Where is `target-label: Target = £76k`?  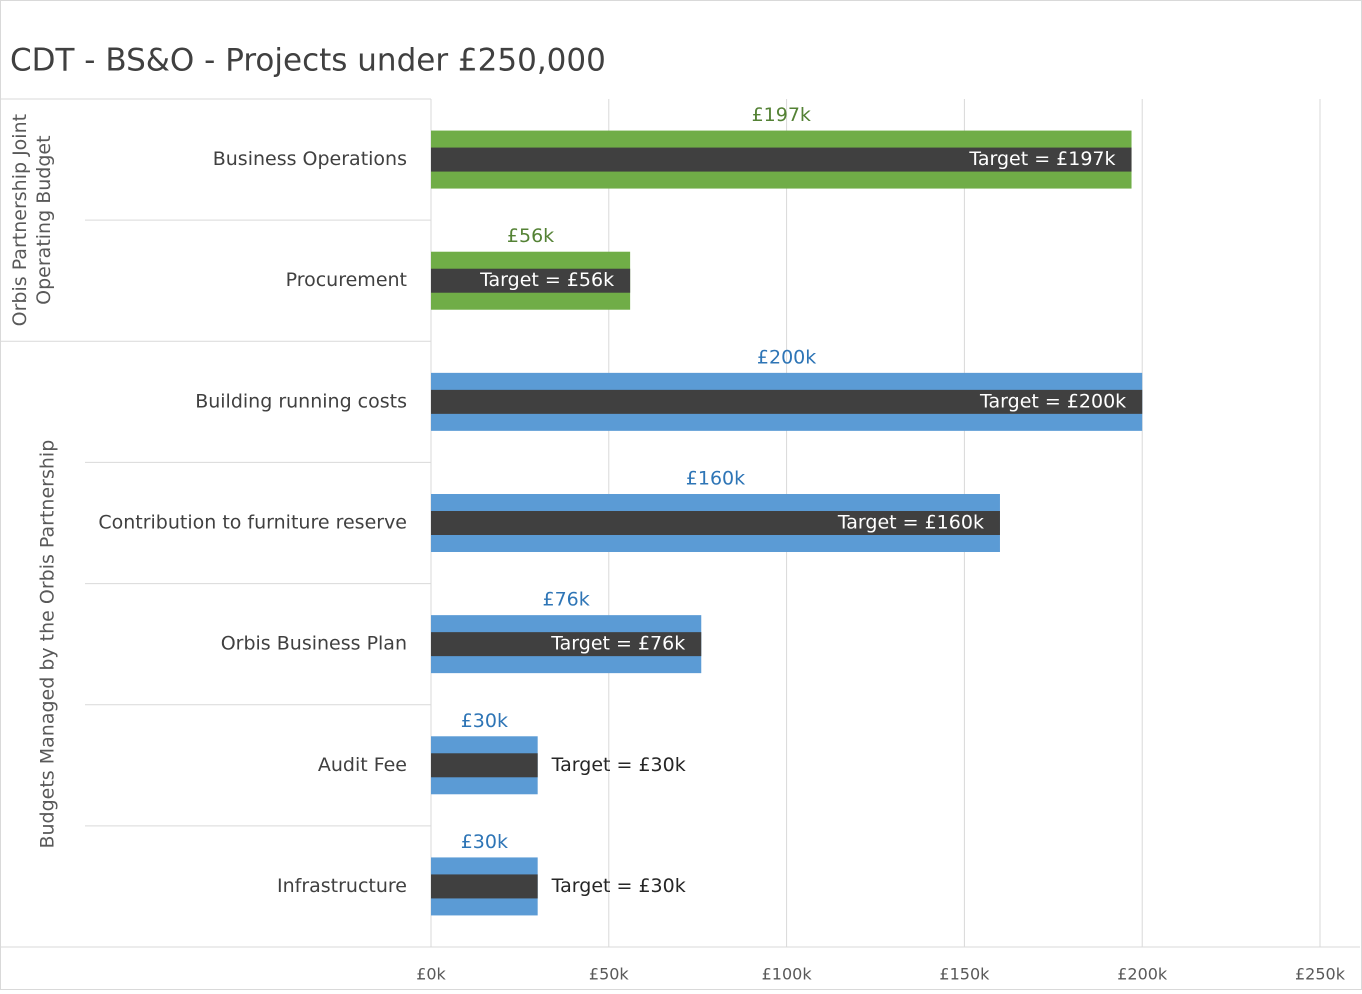 target-label: Target = £76k is located at coordinates (617, 644).